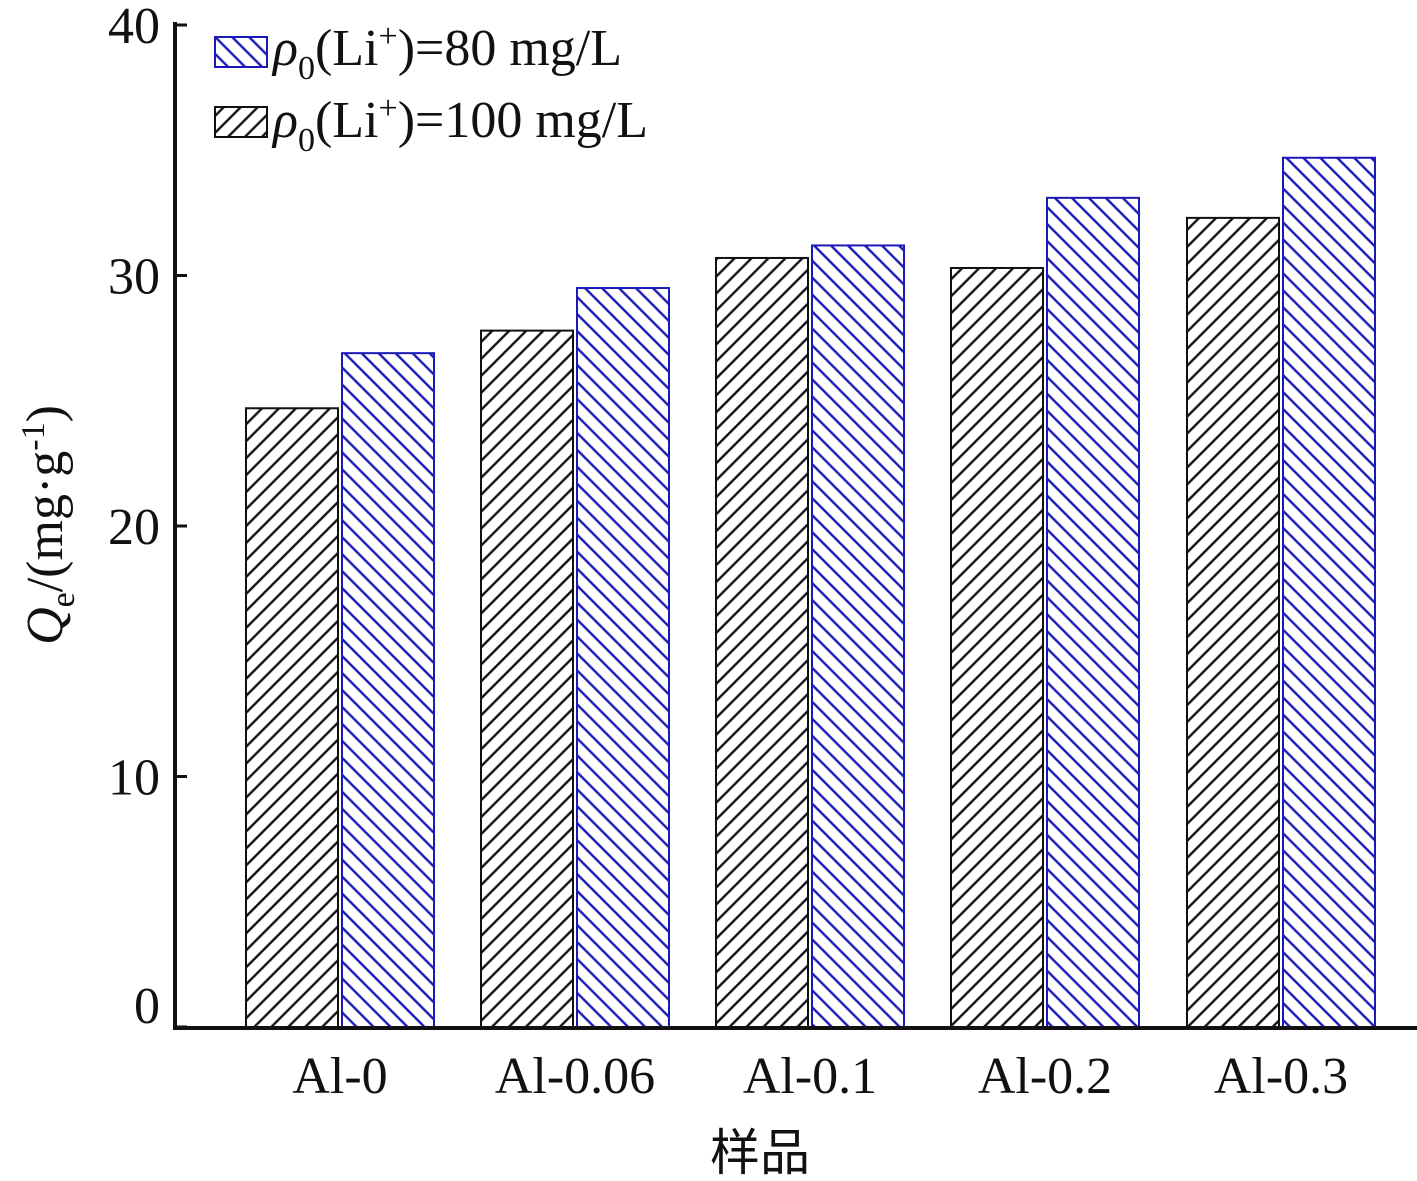 Image resolution: width=1417 pixels, height=1181 pixels. I want to click on x-tick-label: Al-0.3, so click(1281, 1076).